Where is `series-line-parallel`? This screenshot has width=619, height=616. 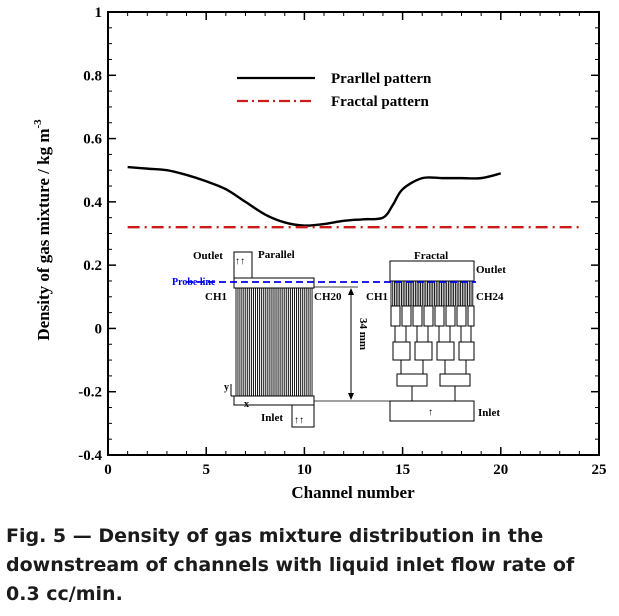
series-line-parallel is located at coordinates (314, 196).